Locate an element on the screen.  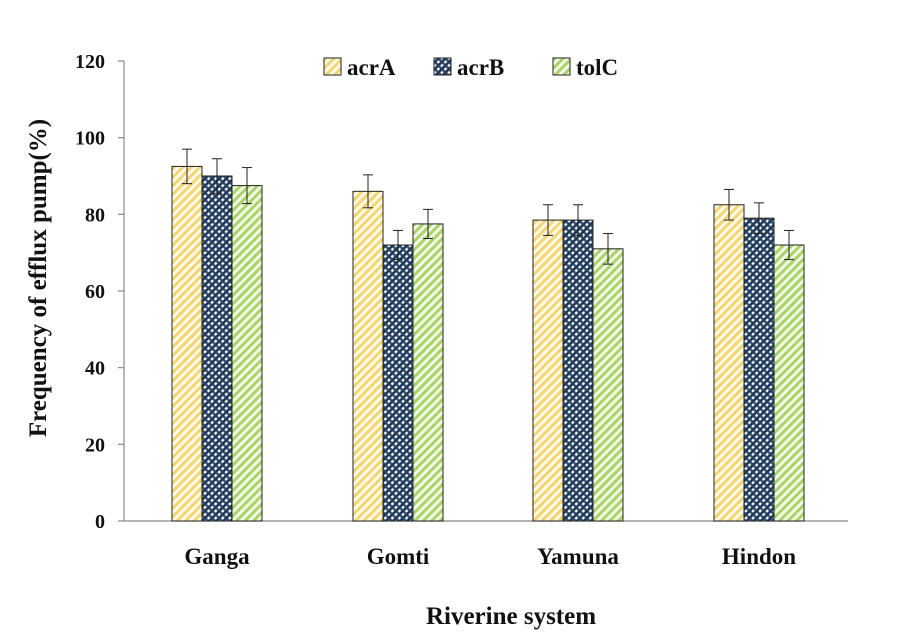
y-axis-title: Frequency of efflux pump(%) is located at coordinates (38, 278).